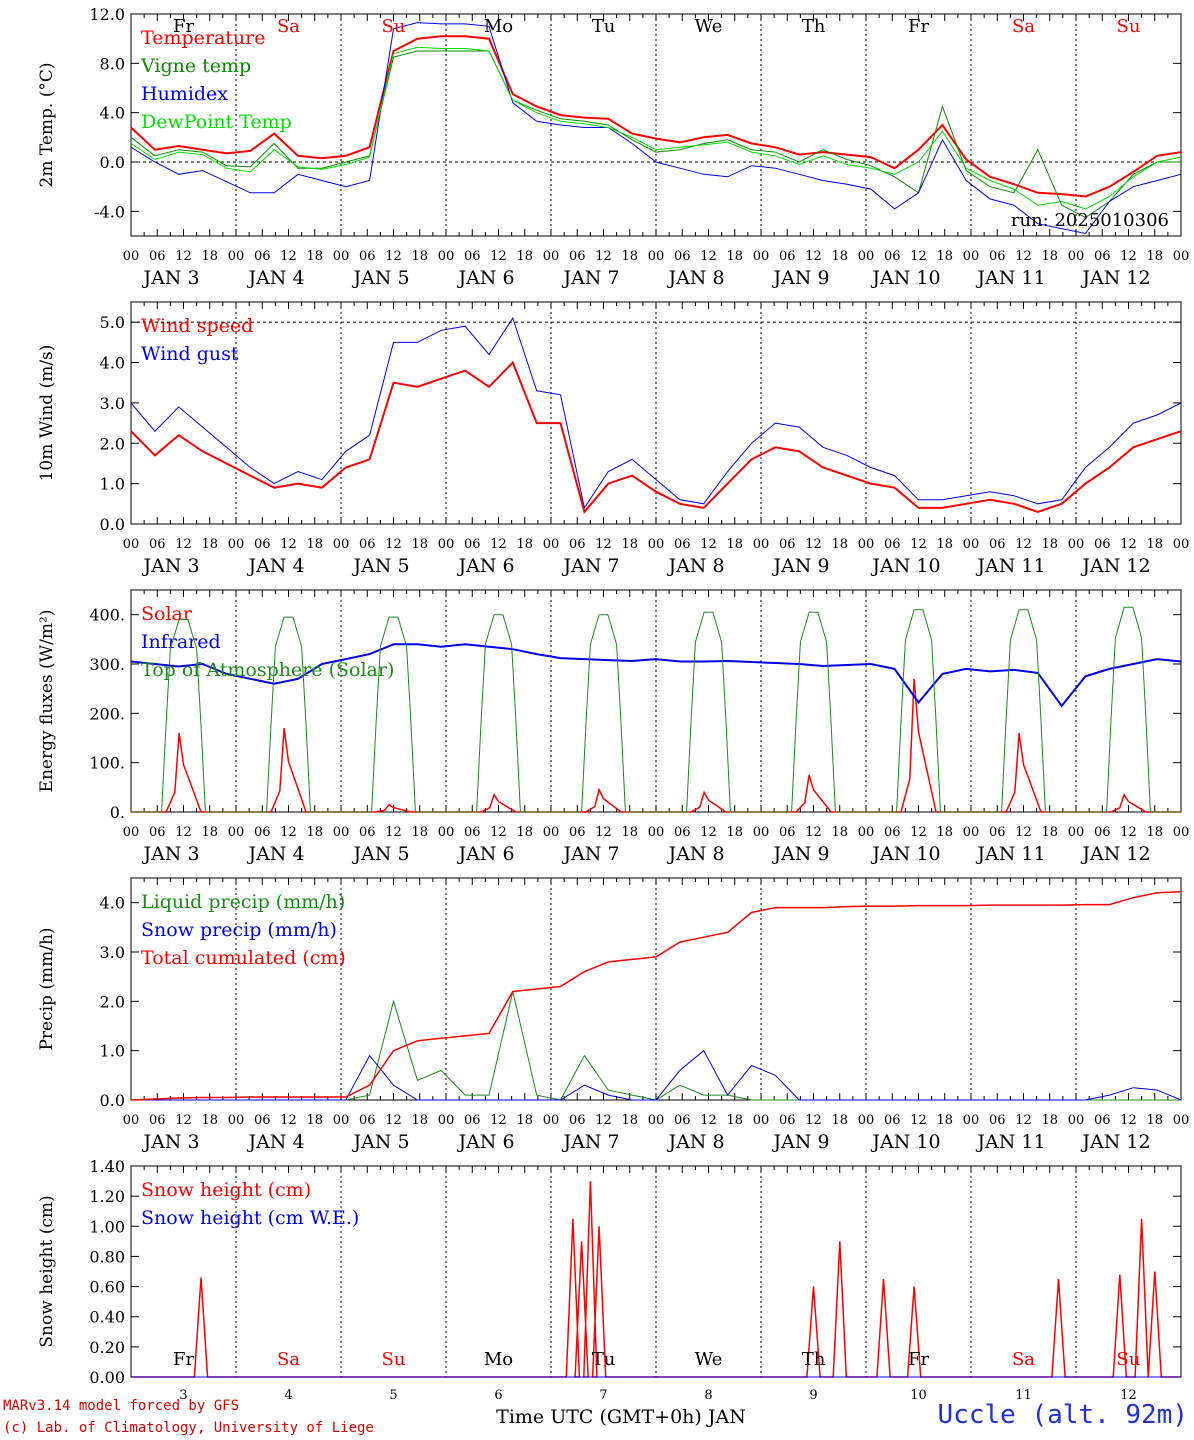  I want to click on legend-entry: Liquid precip (mm/h), so click(243, 902).